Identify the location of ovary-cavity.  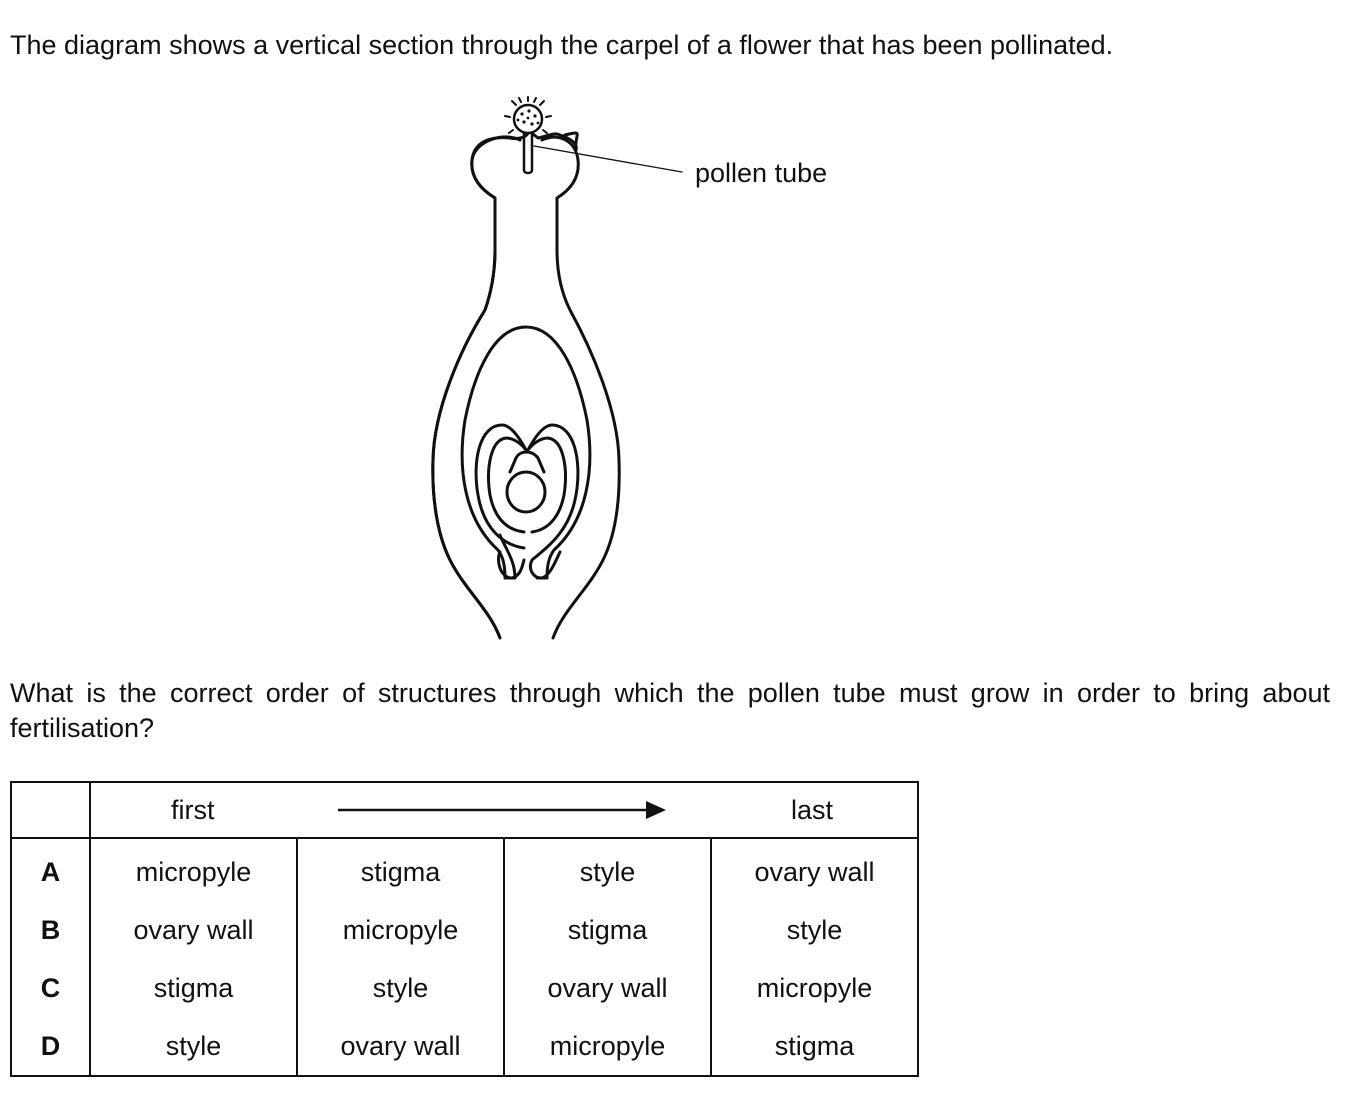
(526, 452).